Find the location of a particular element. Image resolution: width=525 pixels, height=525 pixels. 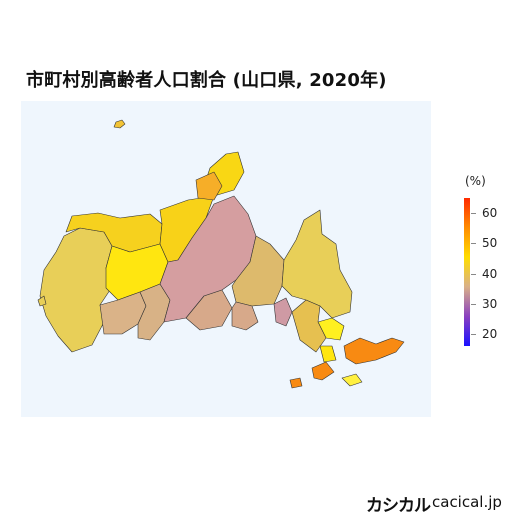

region-suo-oshima is located at coordinates (374, 351).